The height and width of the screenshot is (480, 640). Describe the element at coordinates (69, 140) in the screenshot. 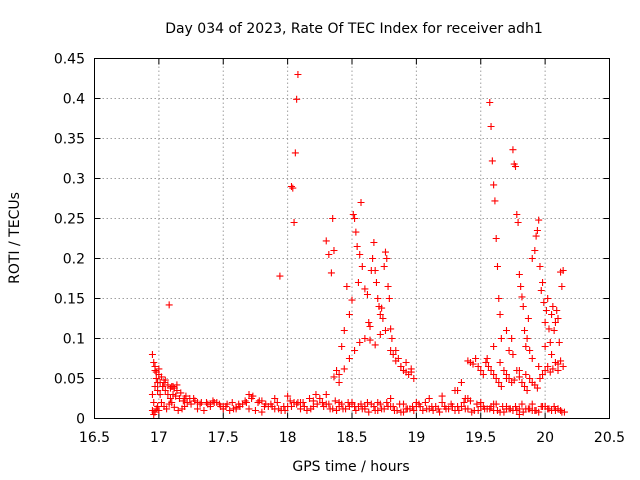

I see `y-tick-label: 0.35` at that location.